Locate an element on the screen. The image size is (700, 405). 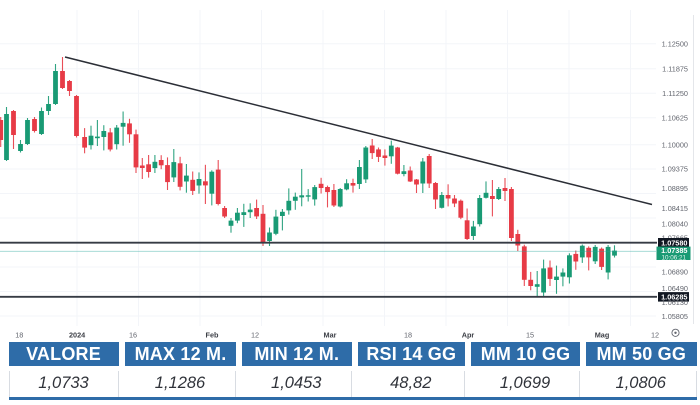
svg-text: Mar is located at coordinates (330, 334).